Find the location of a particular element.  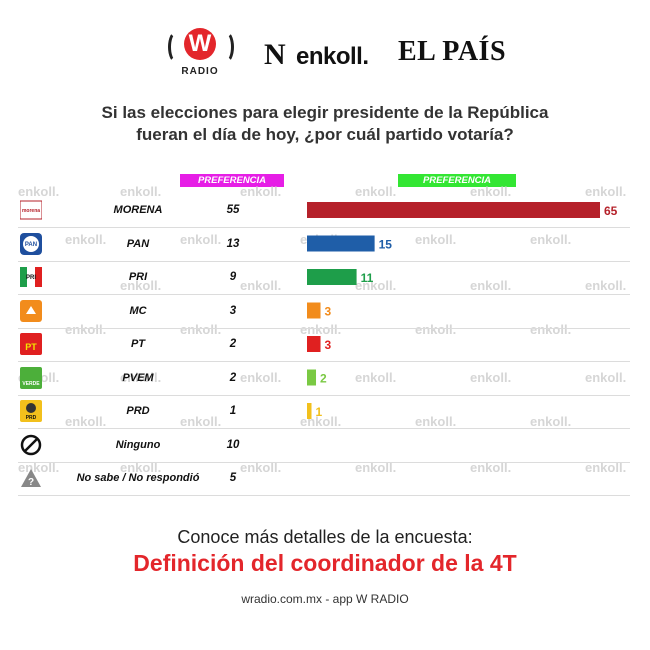

el-pais-logo: EL PAÍS is located at coordinates (452, 51).